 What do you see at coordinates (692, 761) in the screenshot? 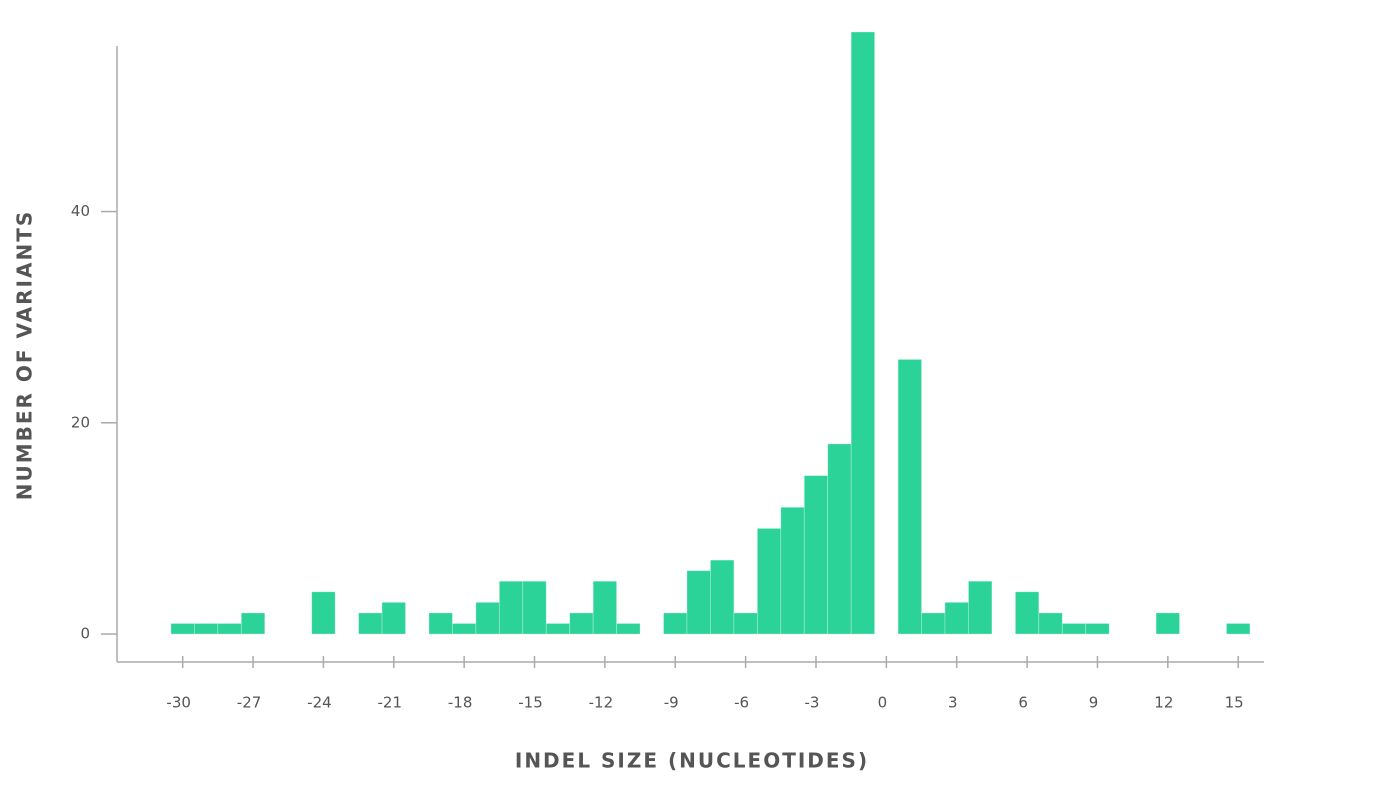
I see `x-axis-title: INDEL SIZE (NUCLEOTIDES)` at bounding box center [692, 761].